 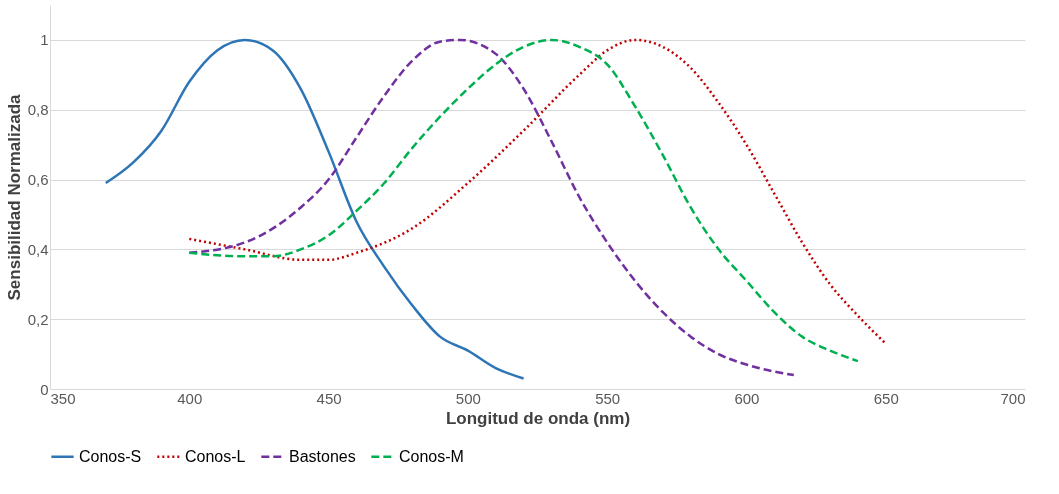 What do you see at coordinates (322, 456) in the screenshot?
I see `legend-label: Bastones` at bounding box center [322, 456].